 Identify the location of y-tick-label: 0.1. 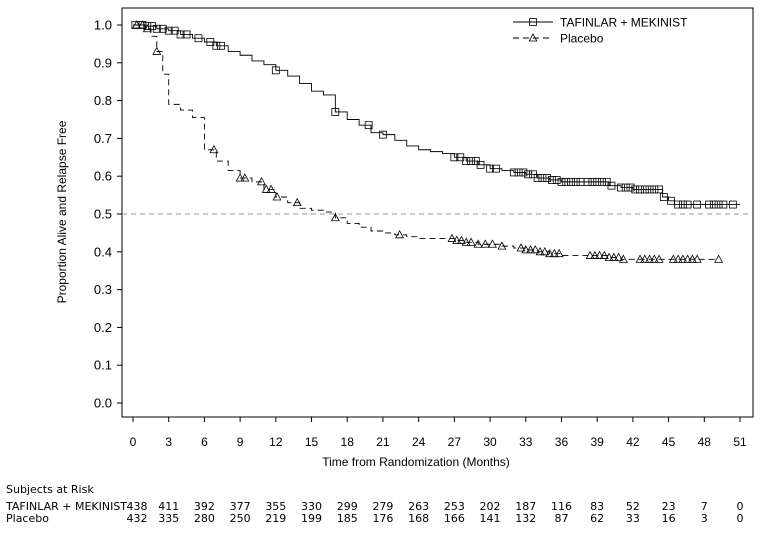
(103, 365).